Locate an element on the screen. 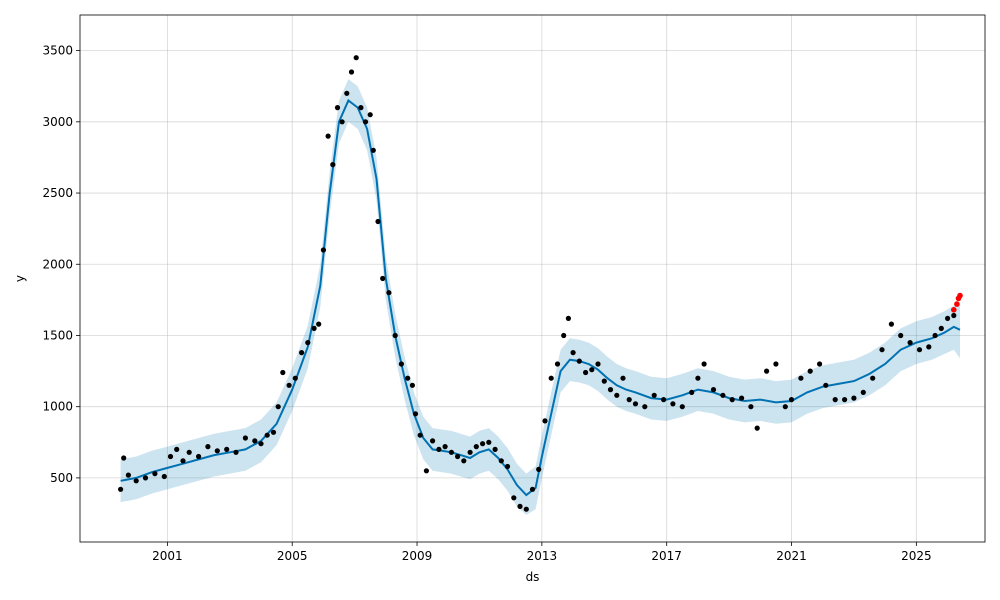 The height and width of the screenshot is (600, 1000). x-tick-label: 2009 is located at coordinates (417, 556).